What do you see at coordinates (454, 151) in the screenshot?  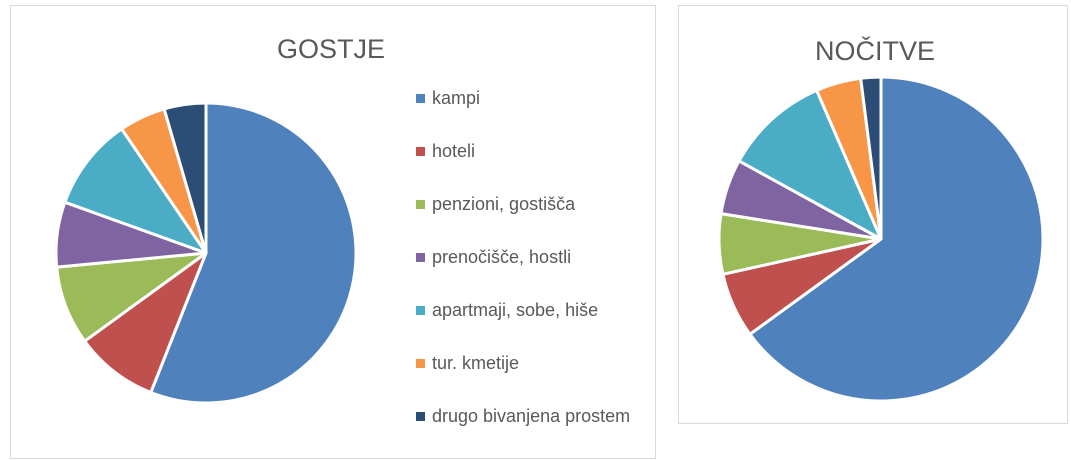 I see `legend-label: hoteli` at bounding box center [454, 151].